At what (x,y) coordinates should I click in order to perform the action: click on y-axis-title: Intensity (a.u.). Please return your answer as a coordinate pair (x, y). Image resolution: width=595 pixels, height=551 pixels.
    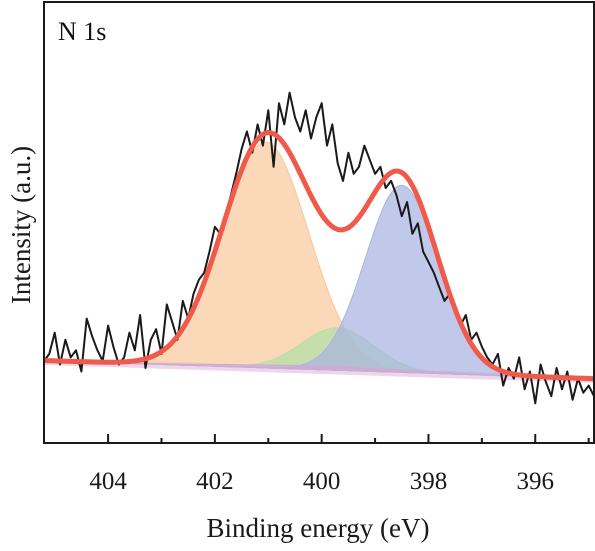
    Looking at the image, I should click on (21, 225).